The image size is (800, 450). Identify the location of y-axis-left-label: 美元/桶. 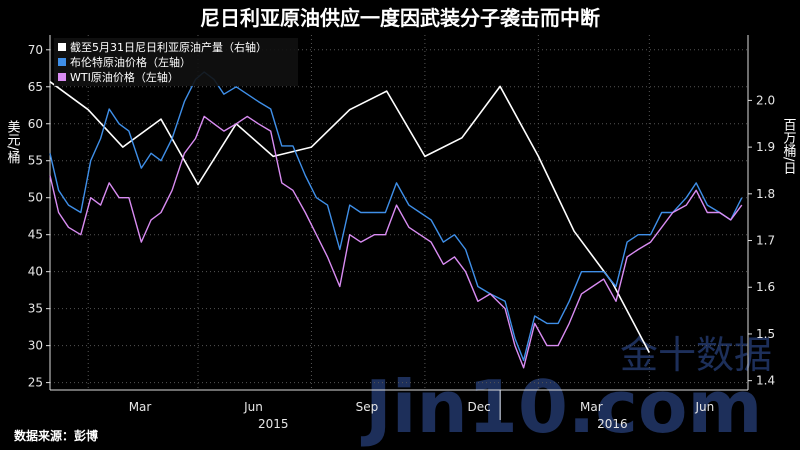
(13, 142).